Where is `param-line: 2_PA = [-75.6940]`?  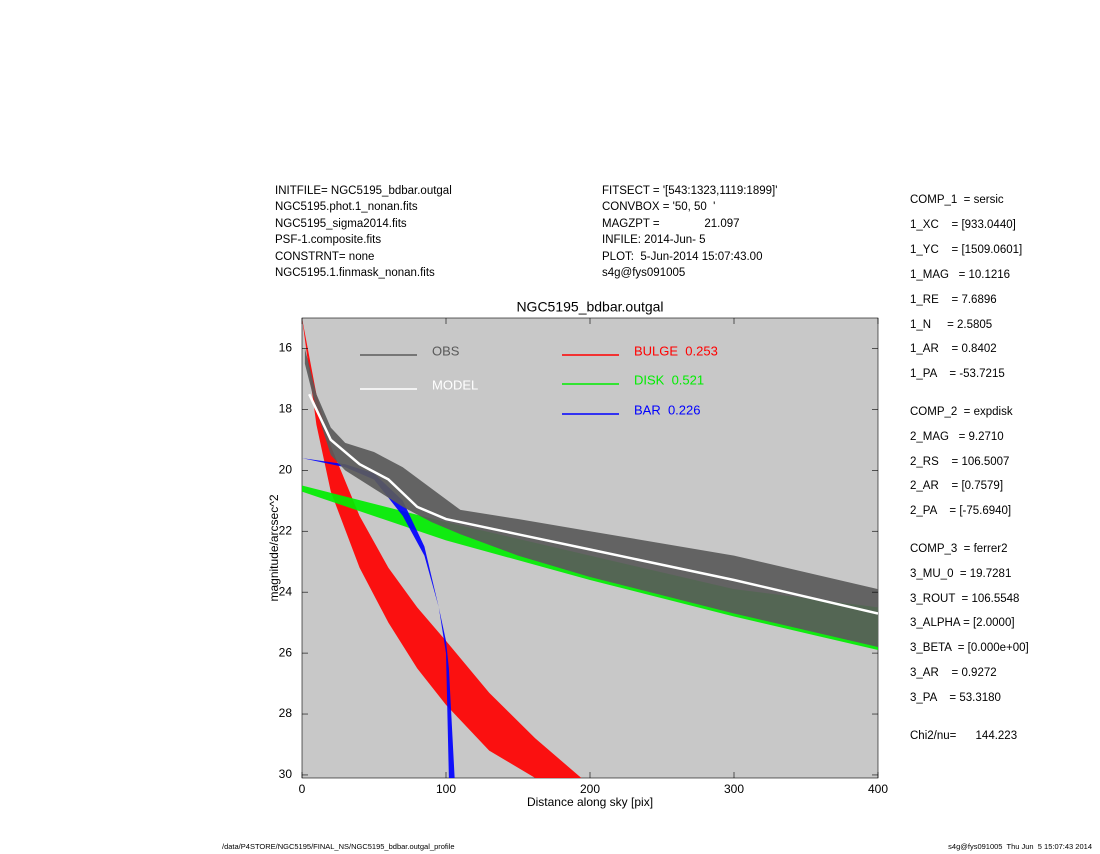 param-line: 2_PA = [-75.6940] is located at coordinates (961, 511).